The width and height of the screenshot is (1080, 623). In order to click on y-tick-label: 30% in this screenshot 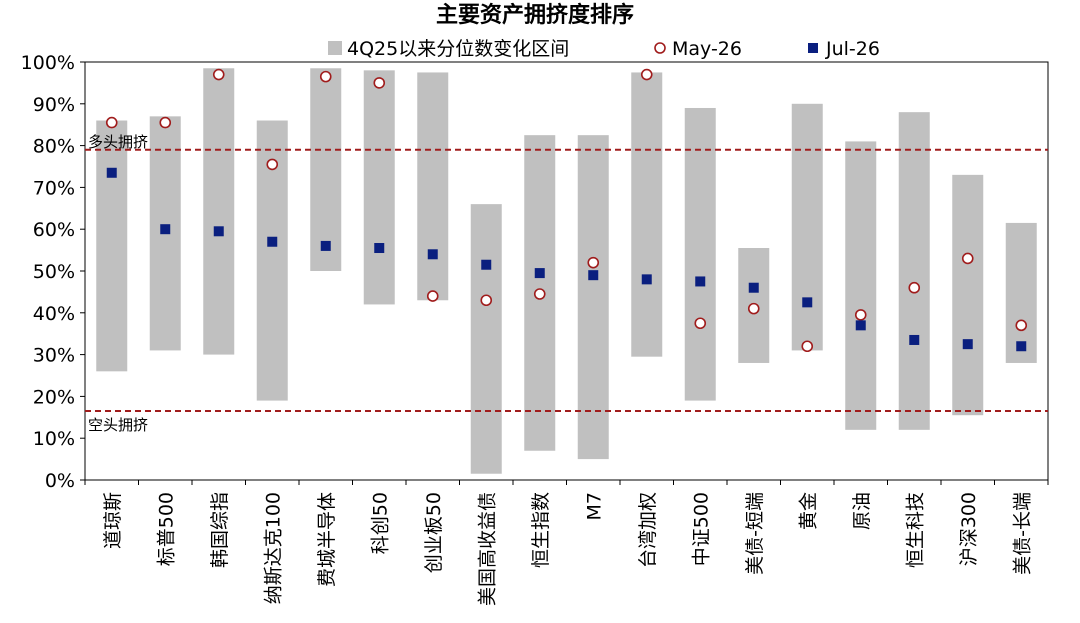, I will do `click(54, 356)`.